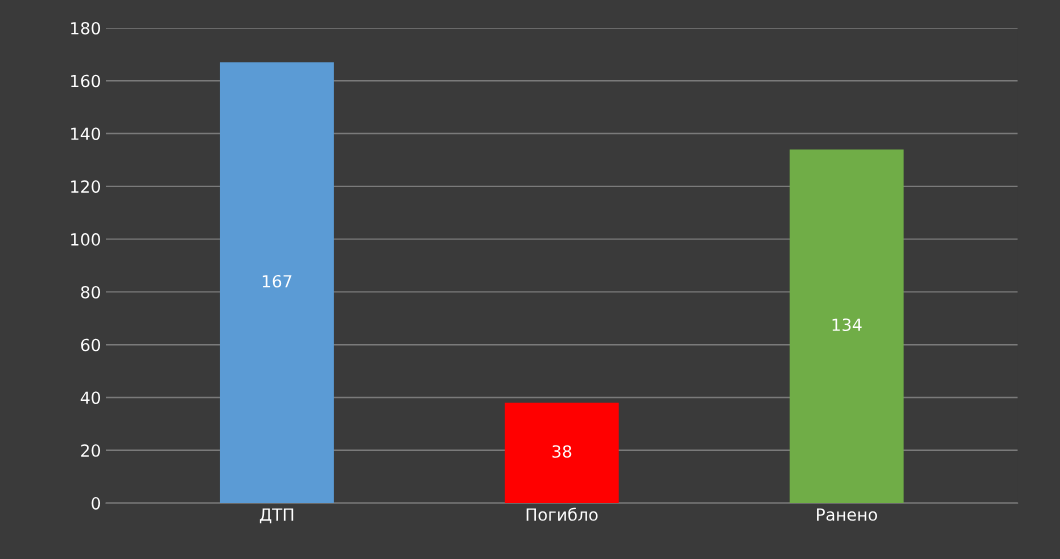 This screenshot has width=1060, height=559. I want to click on data-label: 134, so click(847, 325).